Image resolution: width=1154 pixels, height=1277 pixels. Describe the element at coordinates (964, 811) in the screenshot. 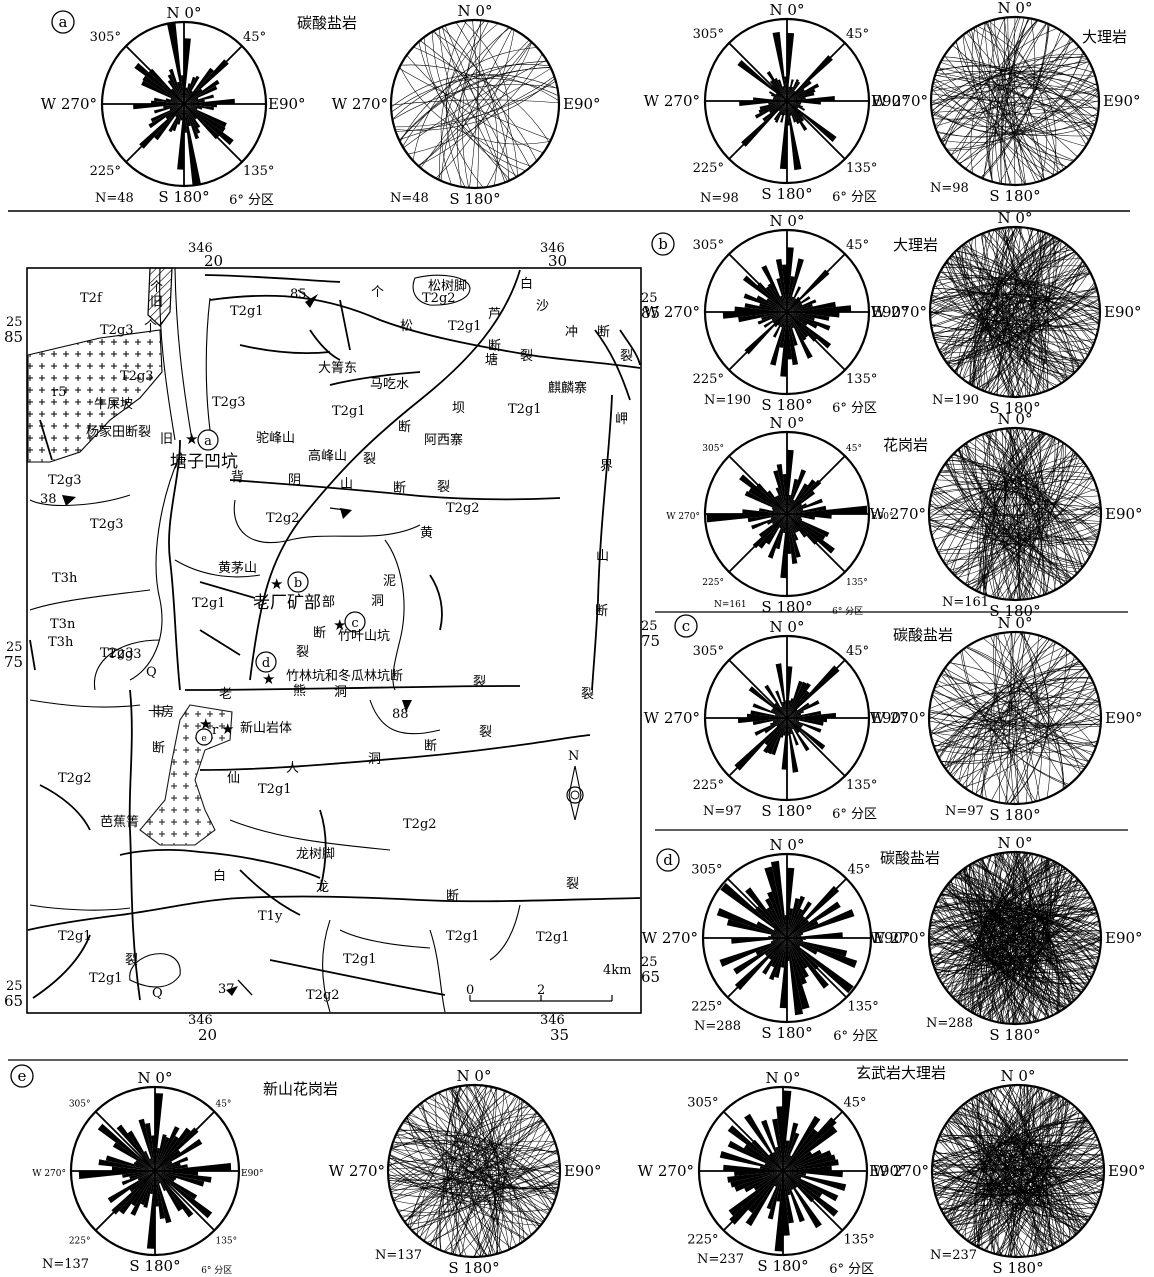

I see `panel-c-n2: N=97` at that location.